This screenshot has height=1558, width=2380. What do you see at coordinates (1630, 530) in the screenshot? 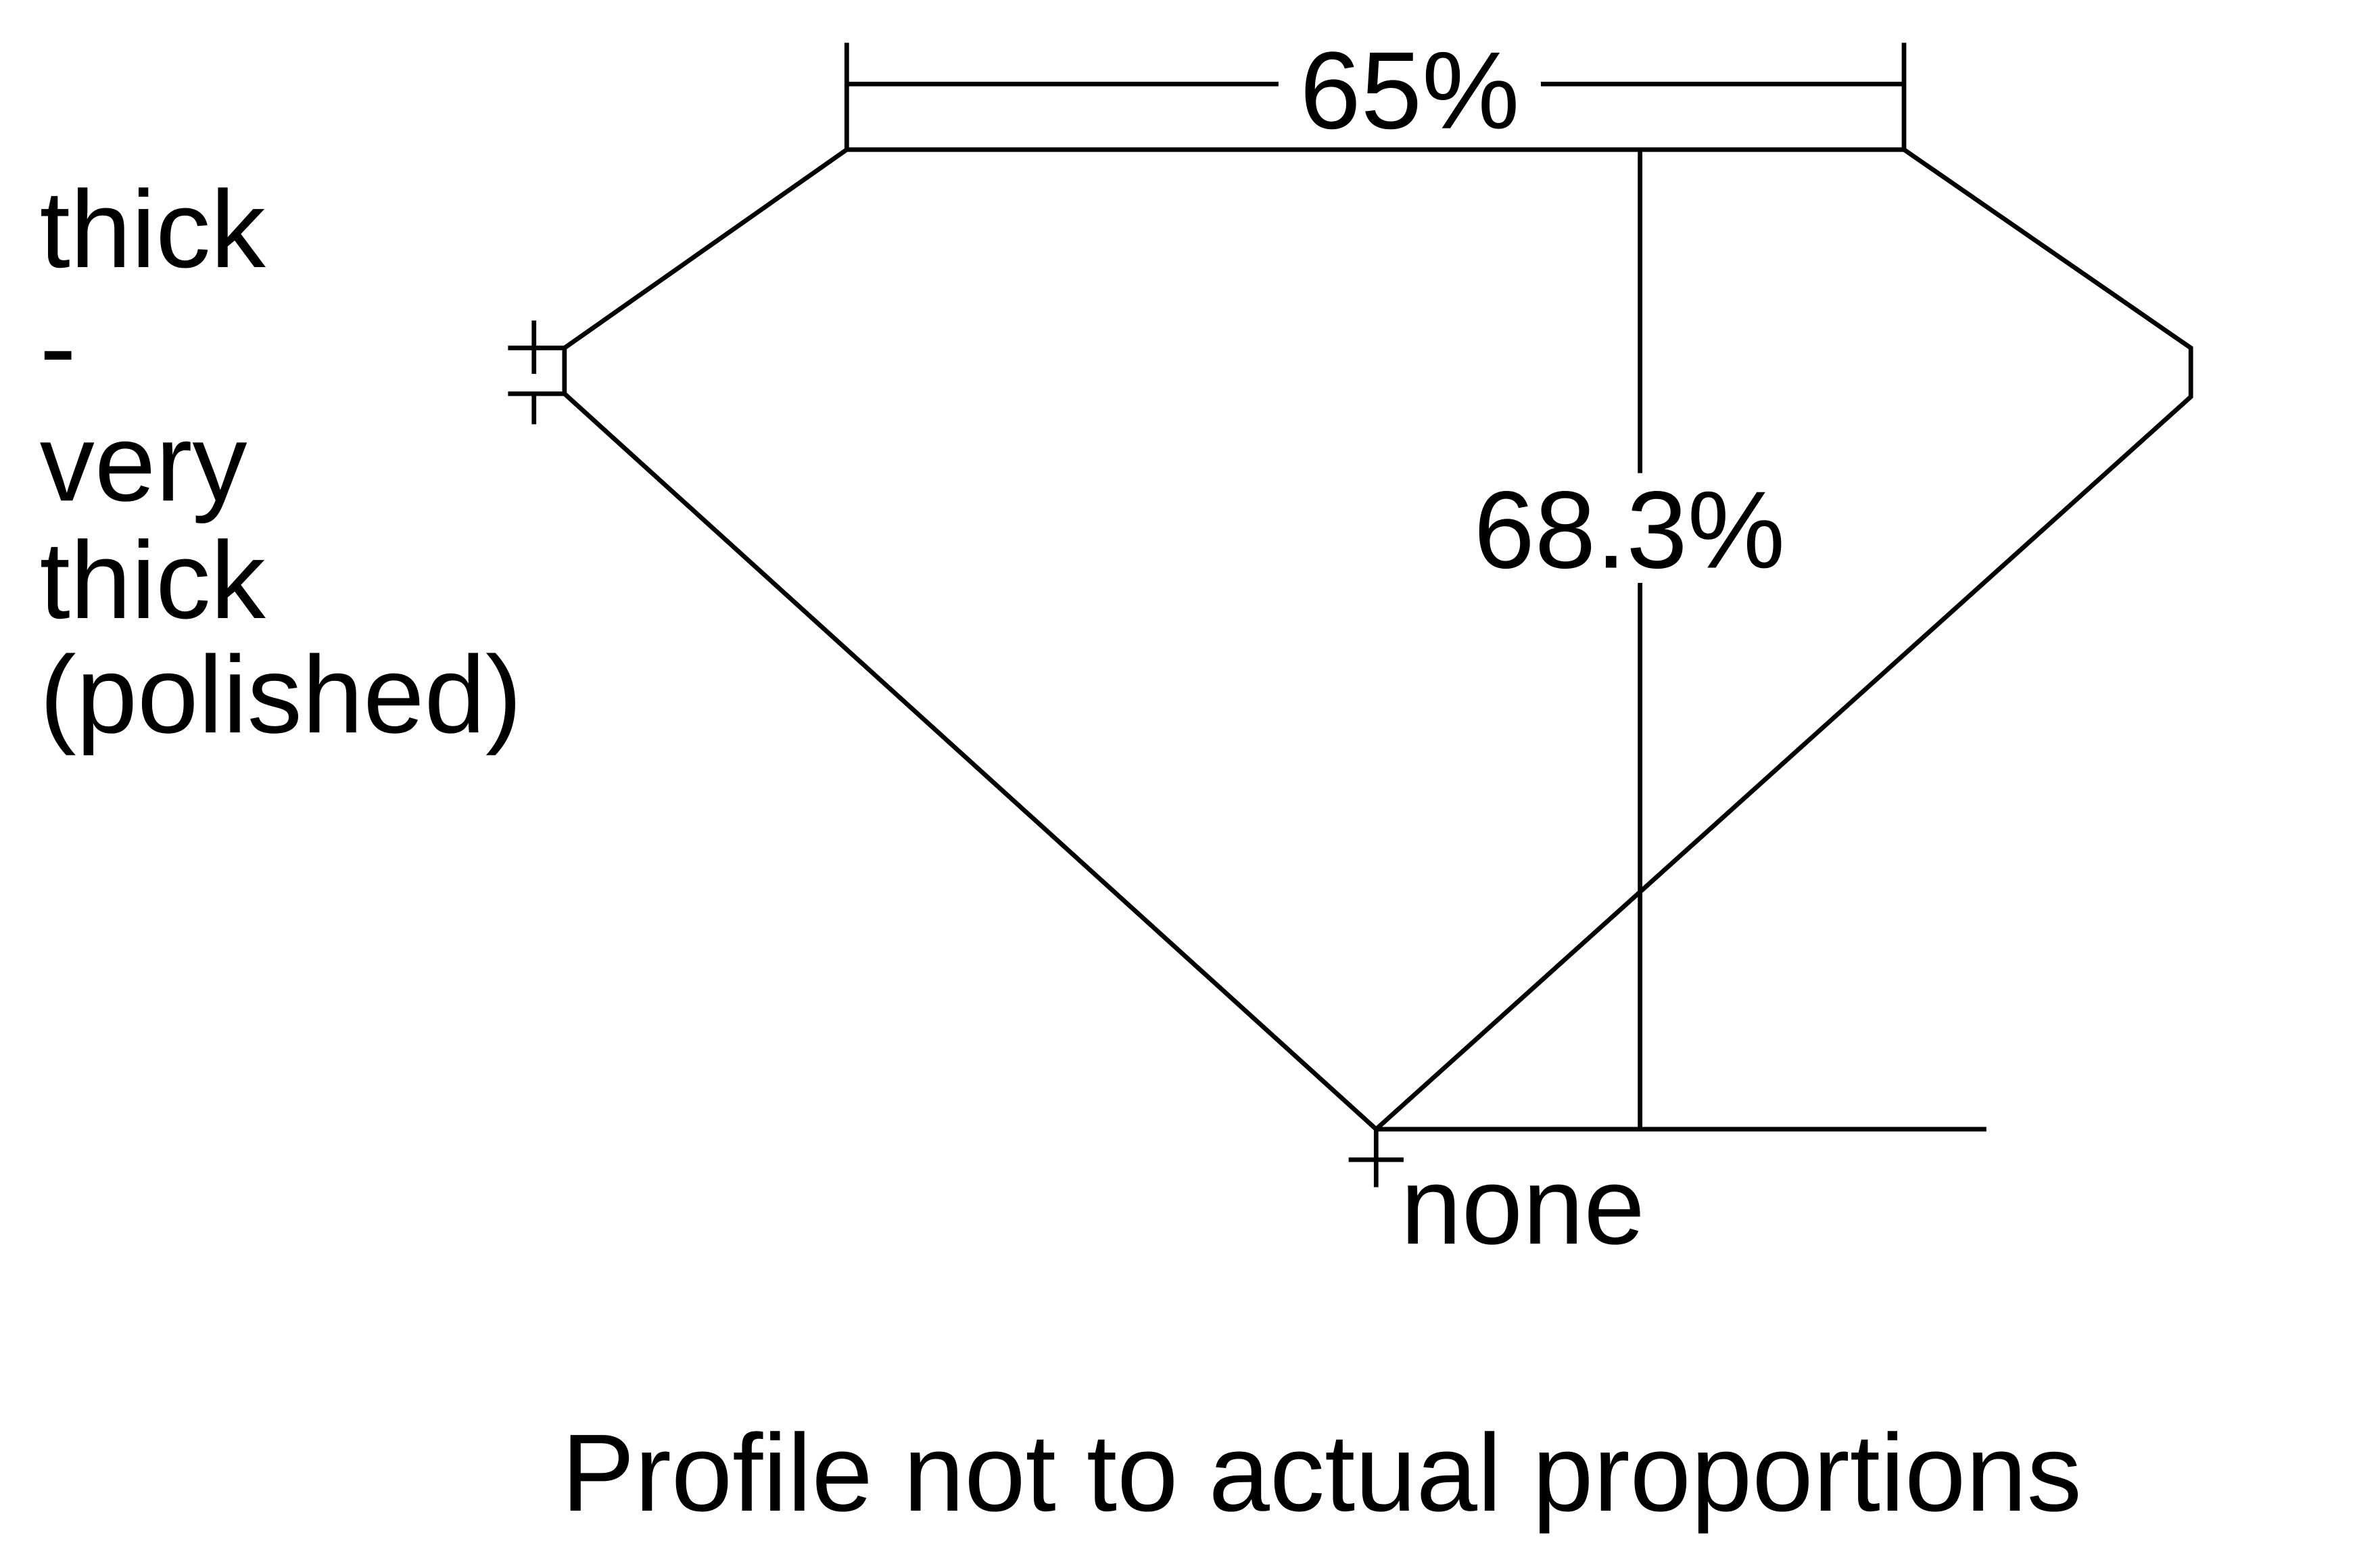
I see `total-depth-label: 68.3%` at bounding box center [1630, 530].